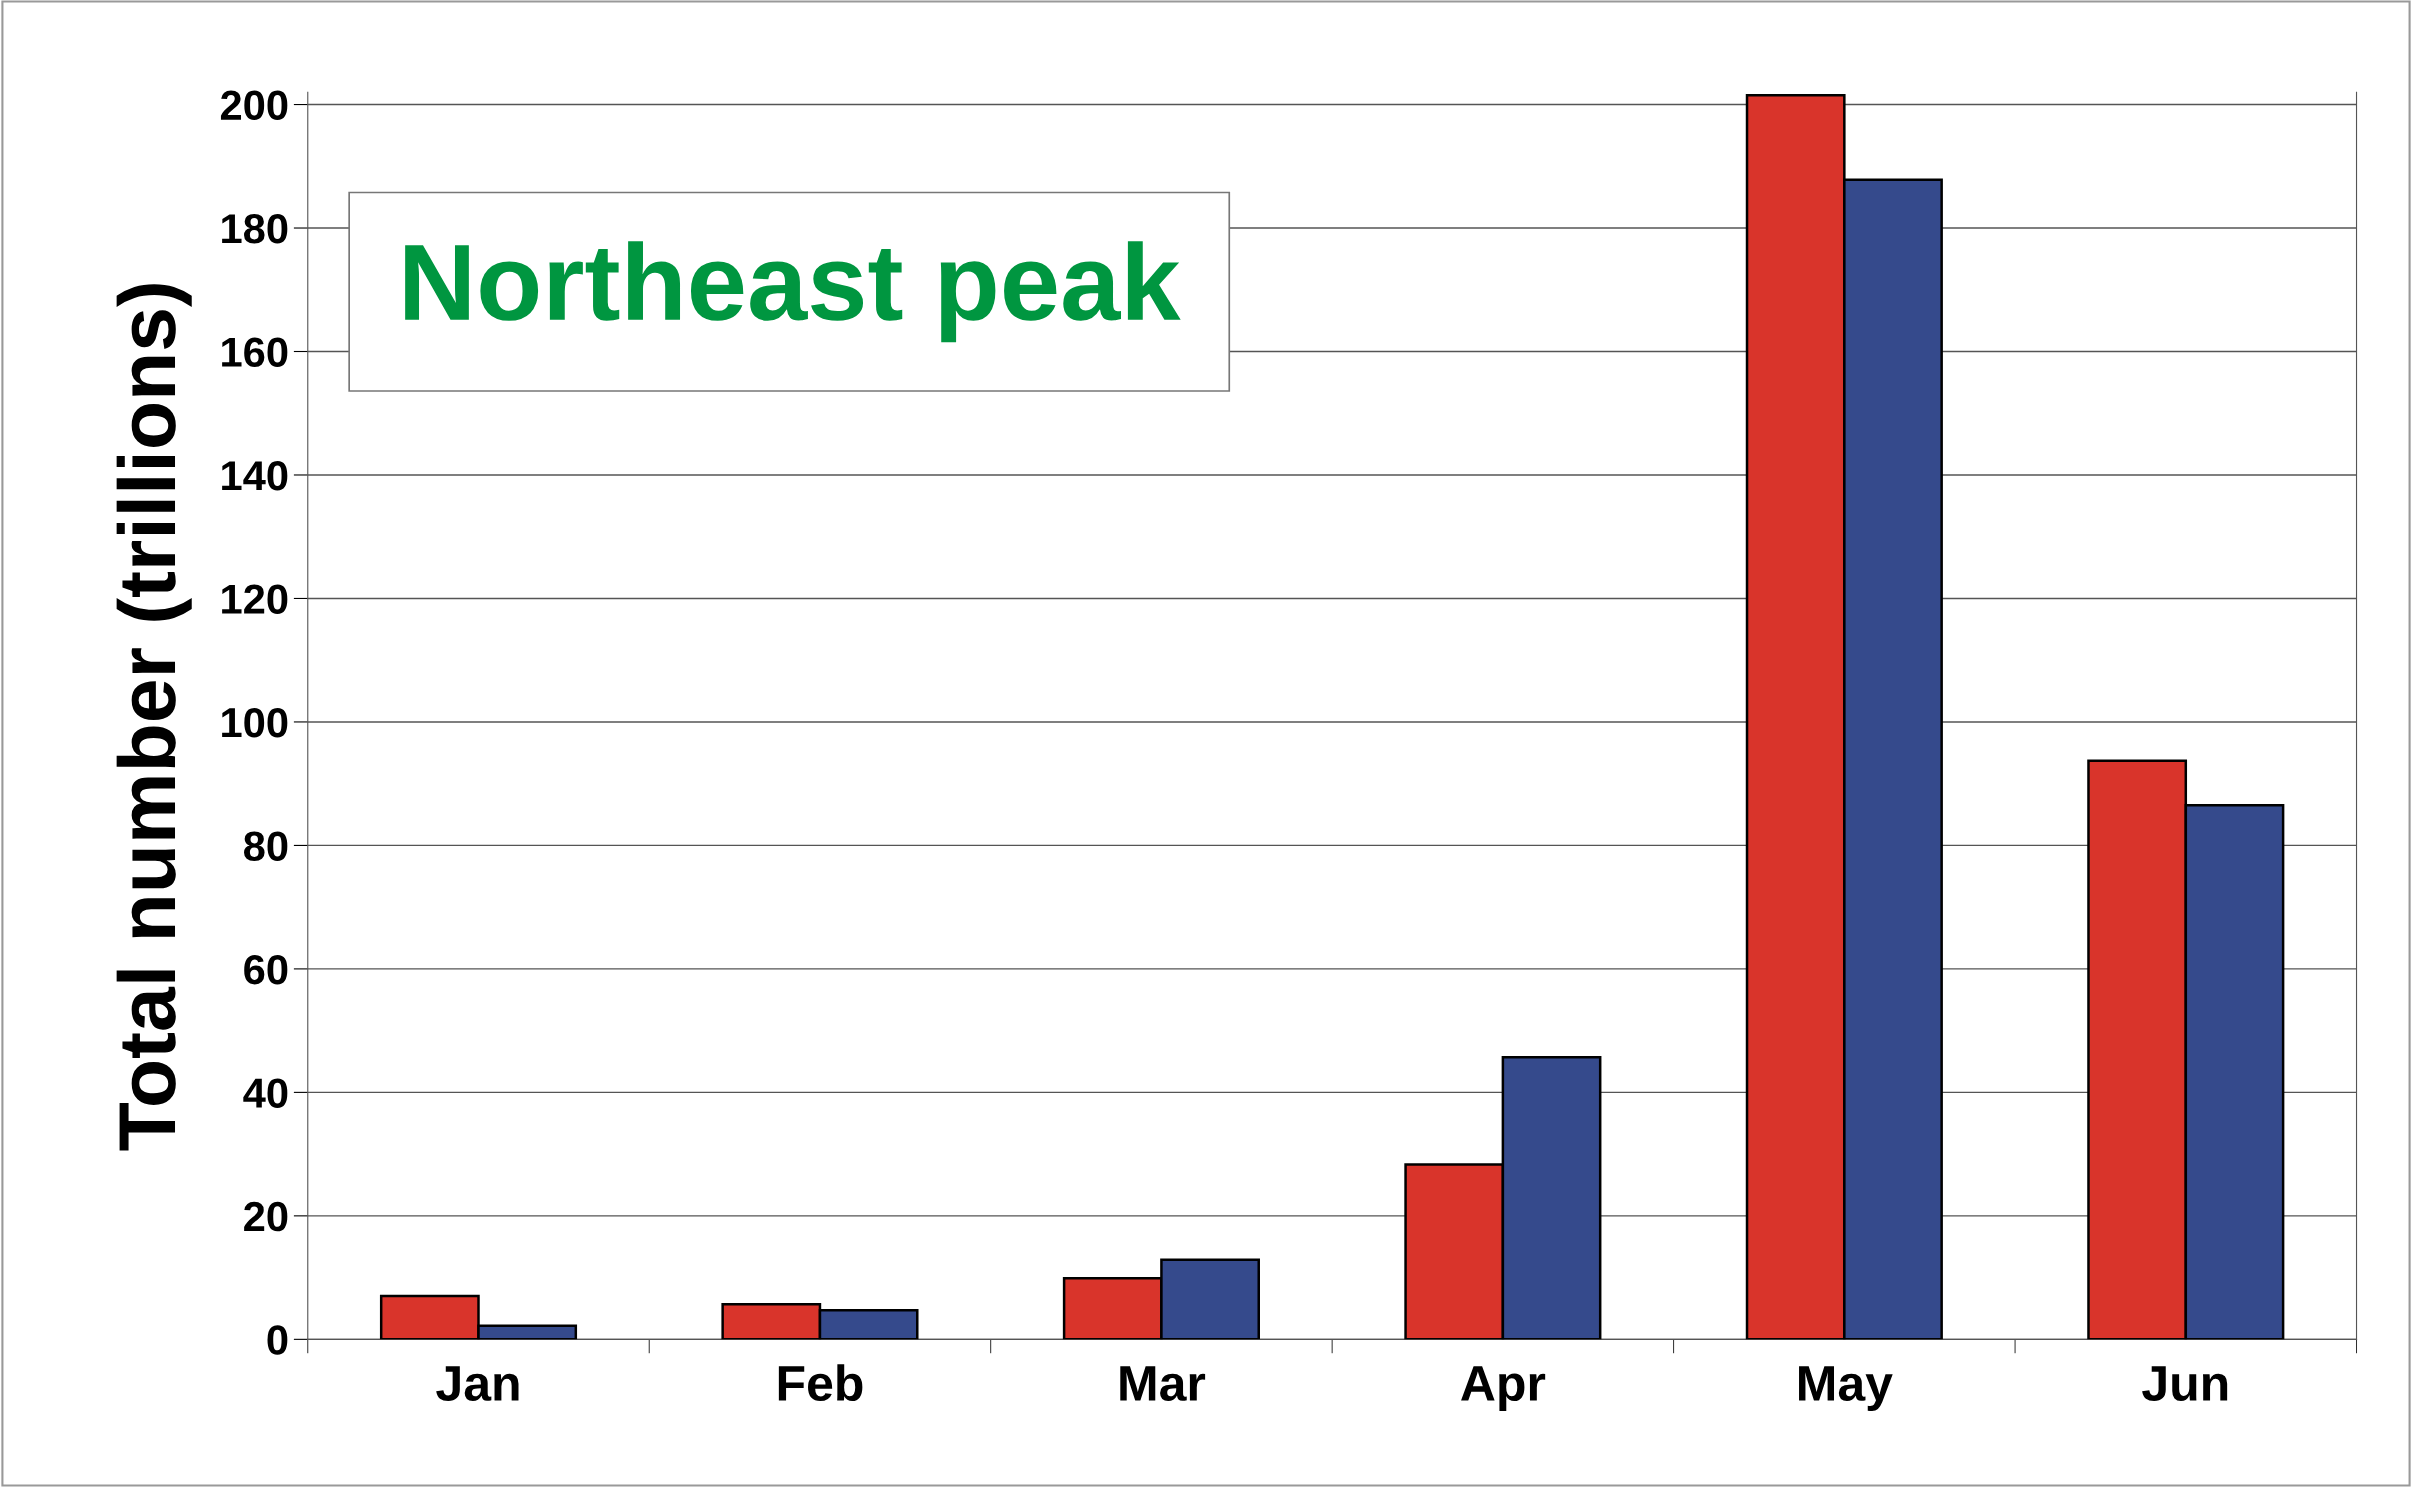 The height and width of the screenshot is (1487, 2412). Describe the element at coordinates (255, 352) in the screenshot. I see `y-tick-label: 160` at that location.